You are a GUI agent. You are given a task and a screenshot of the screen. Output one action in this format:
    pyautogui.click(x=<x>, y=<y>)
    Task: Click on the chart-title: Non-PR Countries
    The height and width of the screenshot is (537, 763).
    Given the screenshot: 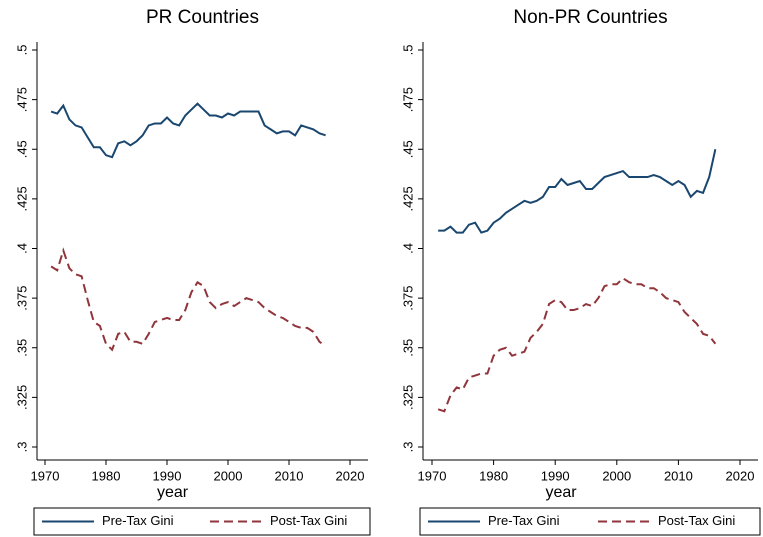 What is the action you would take?
    pyautogui.click(x=590, y=17)
    